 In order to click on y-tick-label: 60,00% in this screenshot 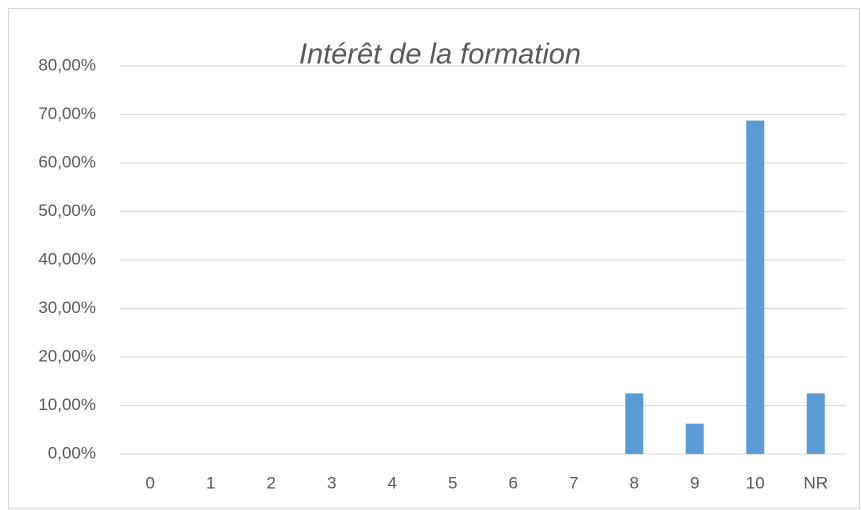, I will do `click(67, 161)`.